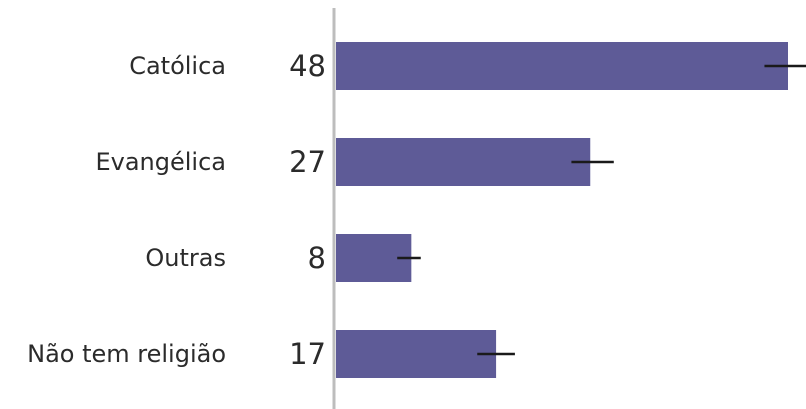 The height and width of the screenshot is (409, 806). Describe the element at coordinates (307, 354) in the screenshot. I see `value-label: 17` at that location.